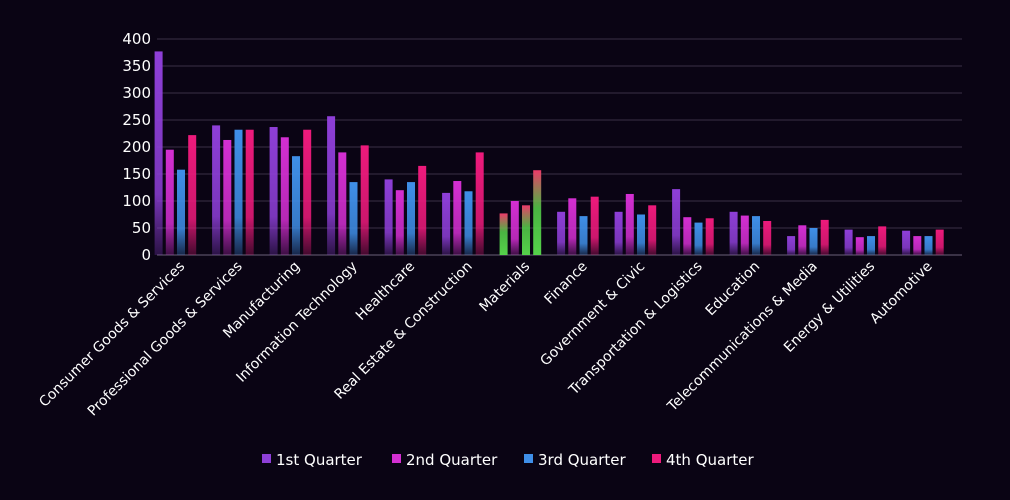  What do you see at coordinates (710, 460) in the screenshot?
I see `legend-label: 4th Quarter` at bounding box center [710, 460].